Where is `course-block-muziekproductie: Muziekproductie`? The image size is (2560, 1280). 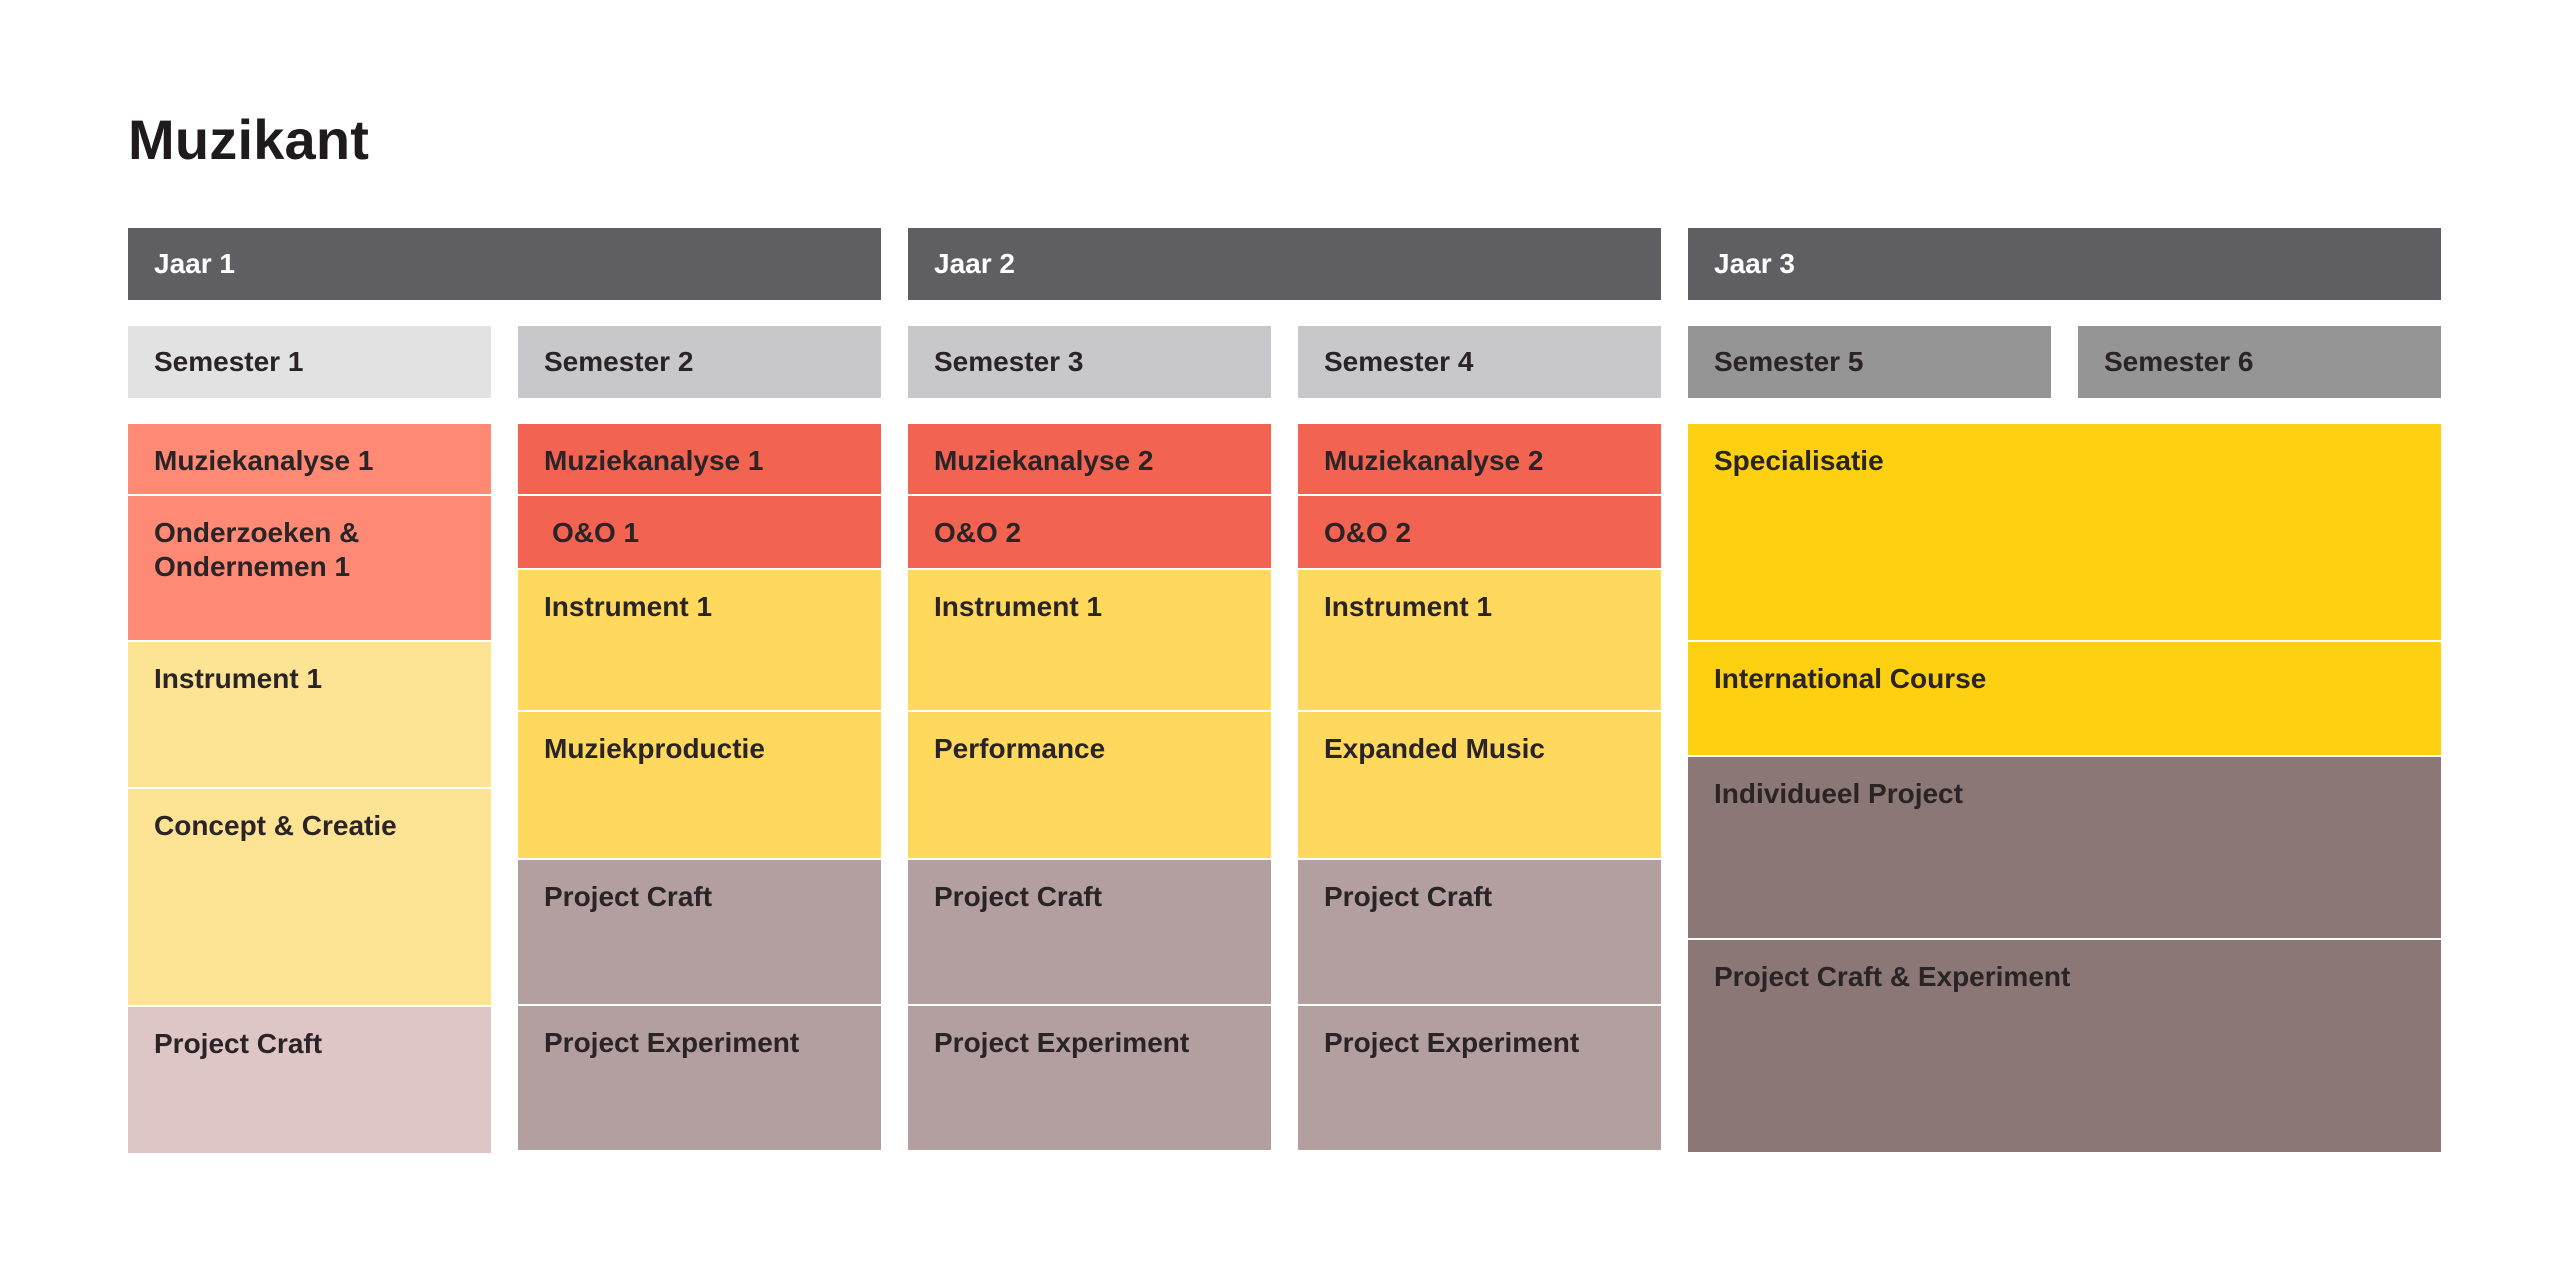
course-block-muziekproductie: Muziekproductie is located at coordinates (699, 786).